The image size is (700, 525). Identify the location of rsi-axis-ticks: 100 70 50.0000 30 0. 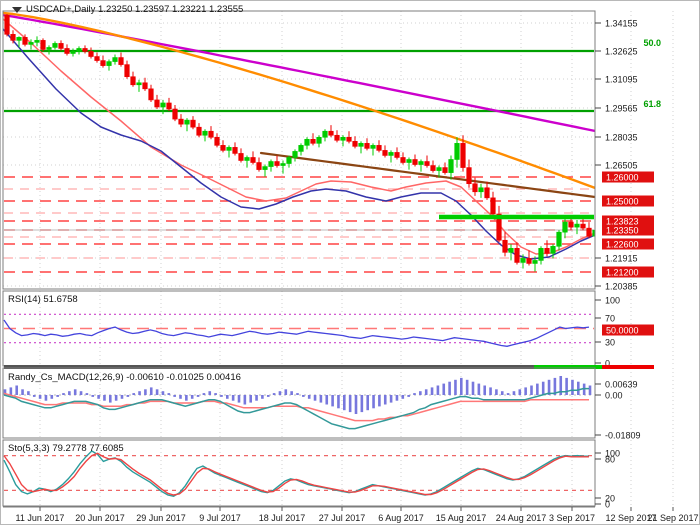
(624, 331).